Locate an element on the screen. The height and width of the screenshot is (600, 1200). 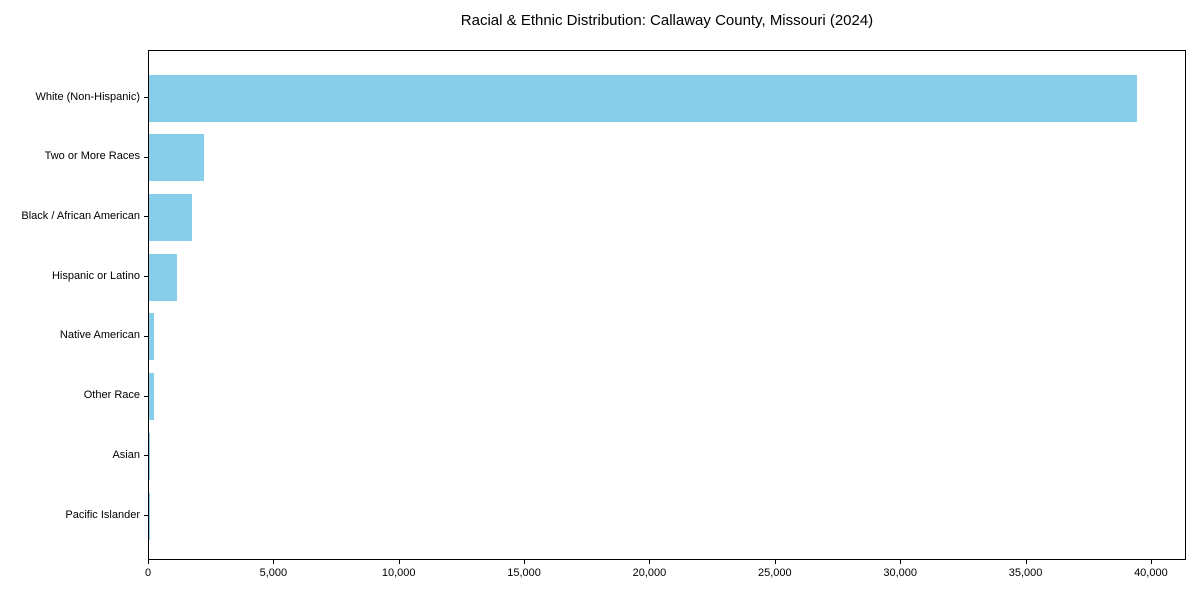
x-tick-label: 25,000 is located at coordinates (774, 573).